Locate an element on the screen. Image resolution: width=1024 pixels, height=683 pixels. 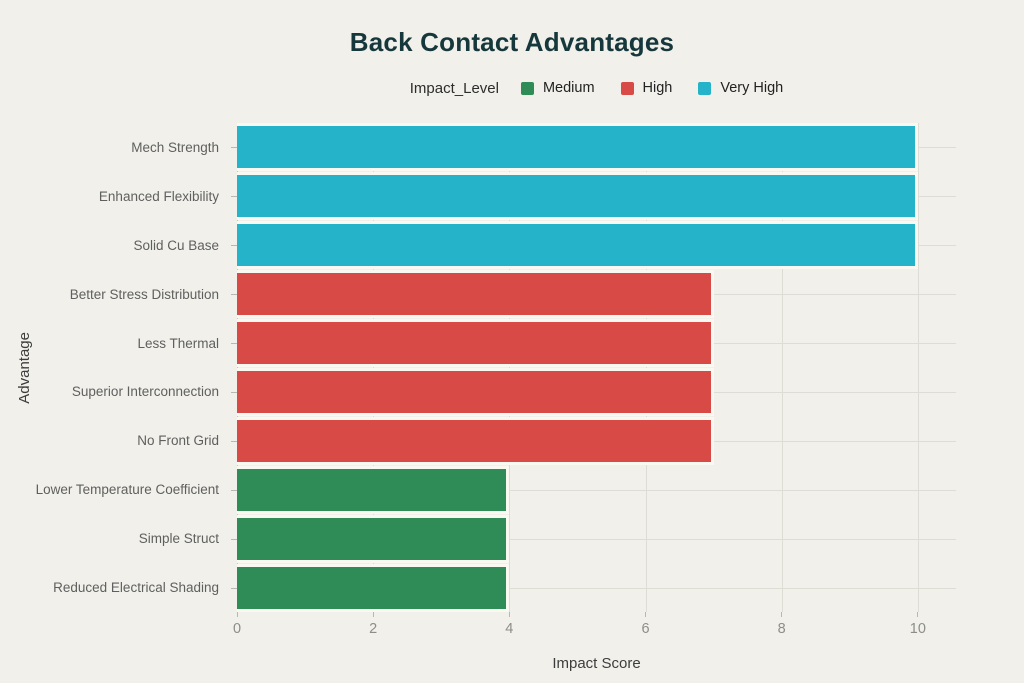
legend: Impact_Level Medium High Very High is located at coordinates (596, 88).